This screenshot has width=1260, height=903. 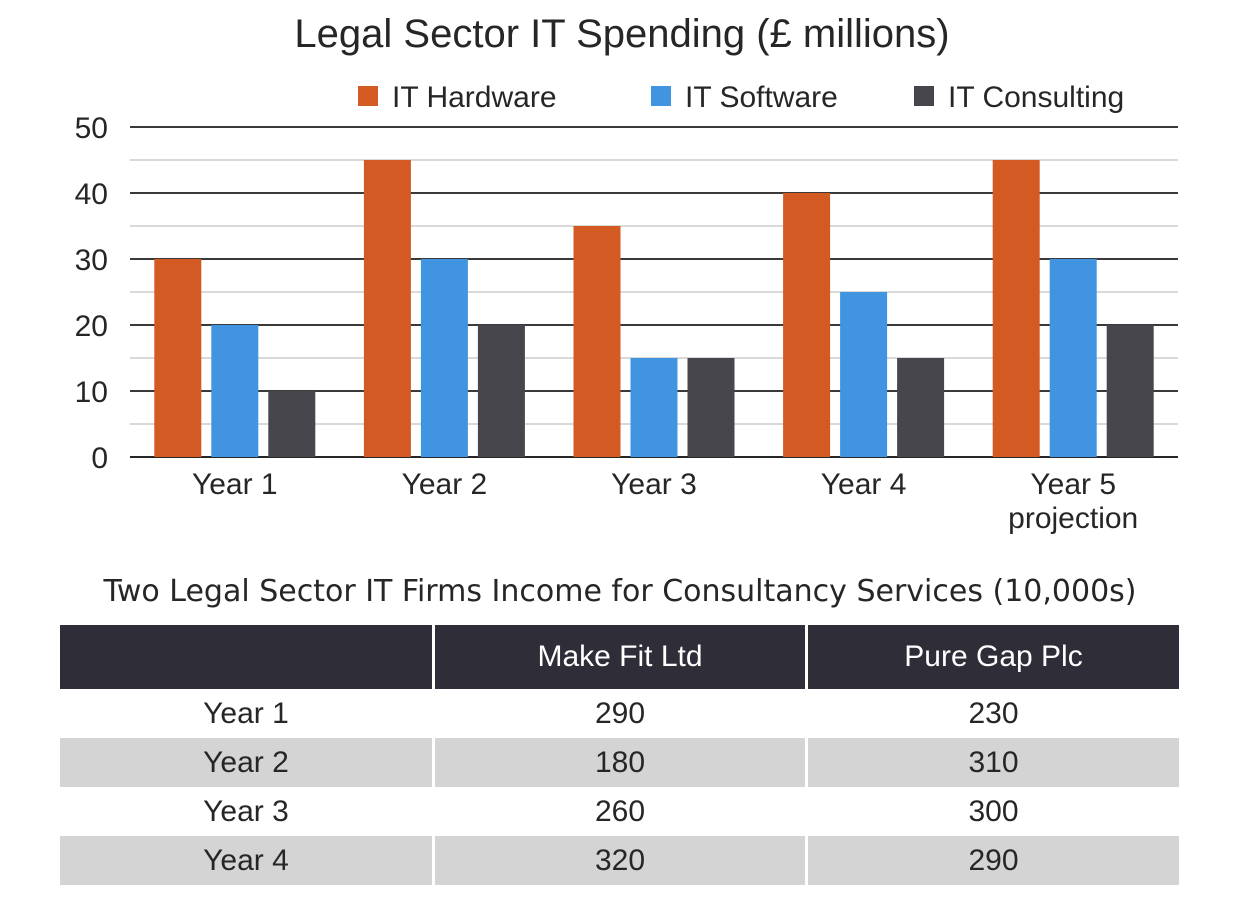 I want to click on chart-title: Legal Sector IT Spending (£ millions), so click(x=621, y=34).